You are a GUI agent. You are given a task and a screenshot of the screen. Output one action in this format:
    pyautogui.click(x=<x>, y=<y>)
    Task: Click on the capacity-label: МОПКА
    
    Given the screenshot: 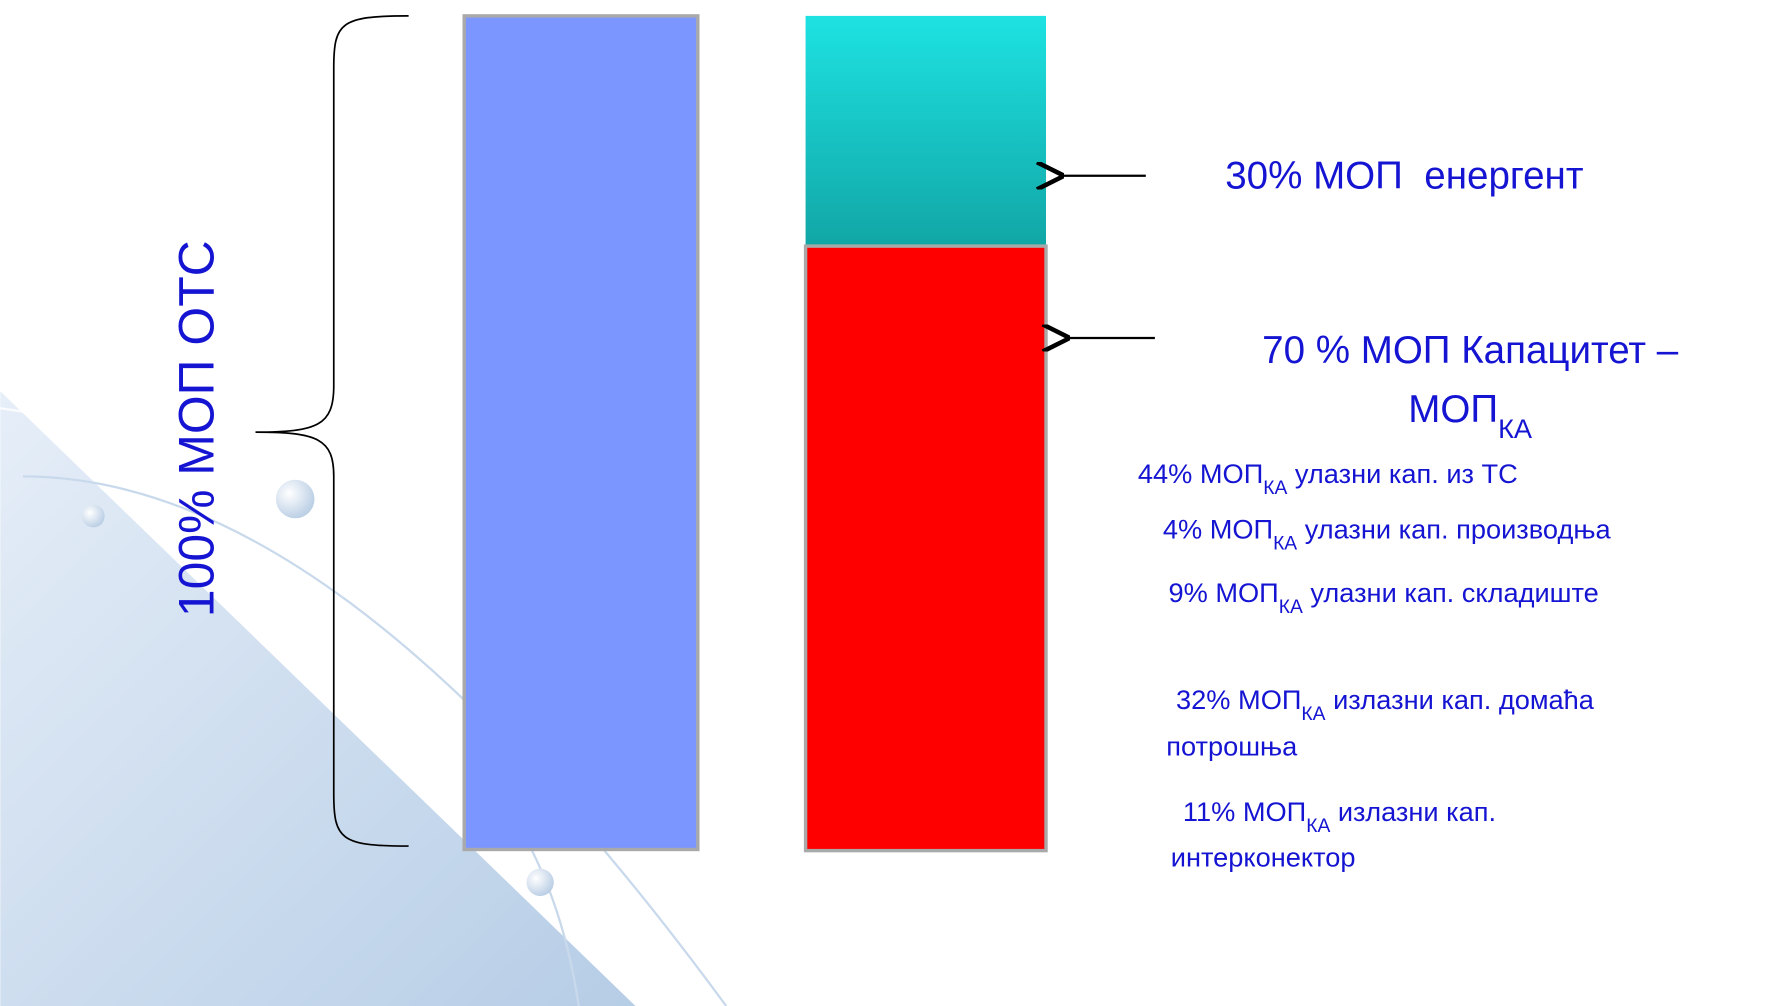 What is the action you would take?
    pyautogui.click(x=1470, y=416)
    